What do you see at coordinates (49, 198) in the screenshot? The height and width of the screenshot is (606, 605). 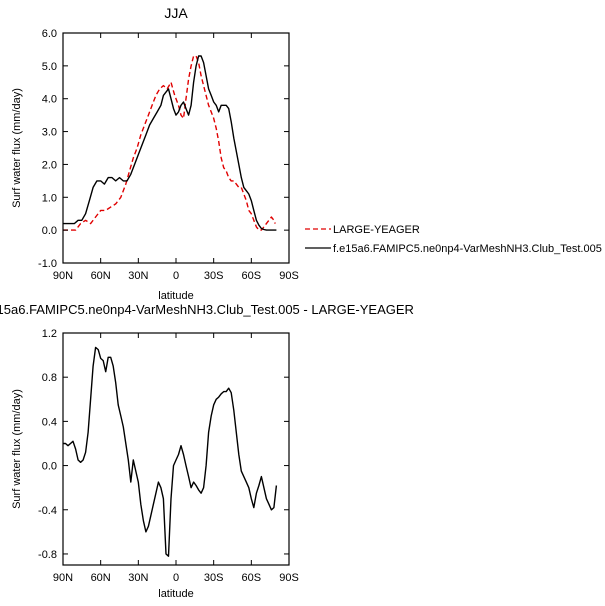 I see `y-tick-label: 1.0` at bounding box center [49, 198].